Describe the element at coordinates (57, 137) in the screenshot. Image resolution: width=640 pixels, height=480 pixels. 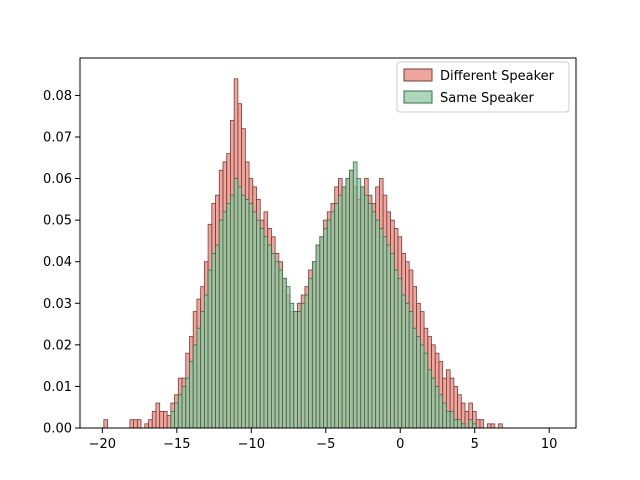
I see `y-tick-label: 0.07` at that location.